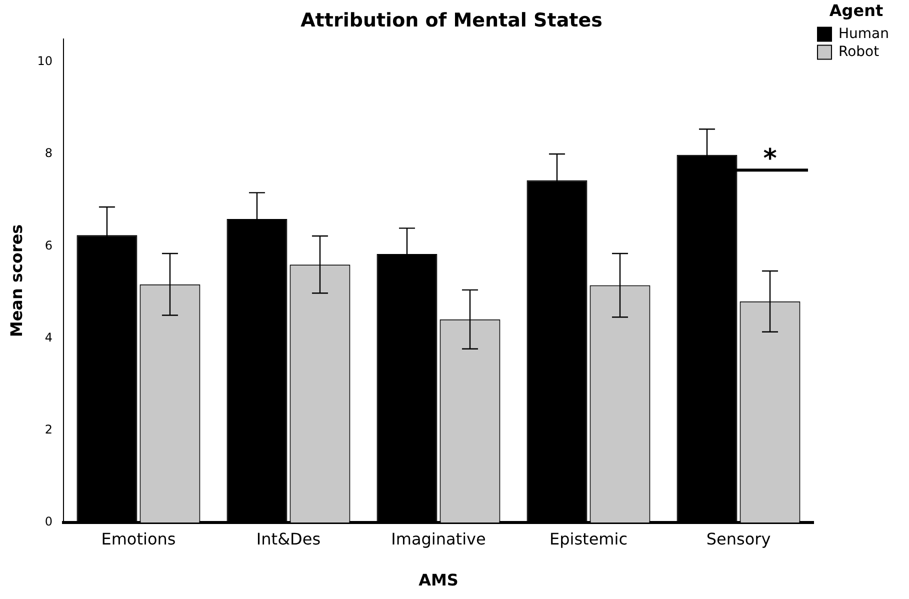 The width and height of the screenshot is (909, 599). Describe the element at coordinates (856, 10) in the screenshot. I see `legend-title: Agent` at that location.